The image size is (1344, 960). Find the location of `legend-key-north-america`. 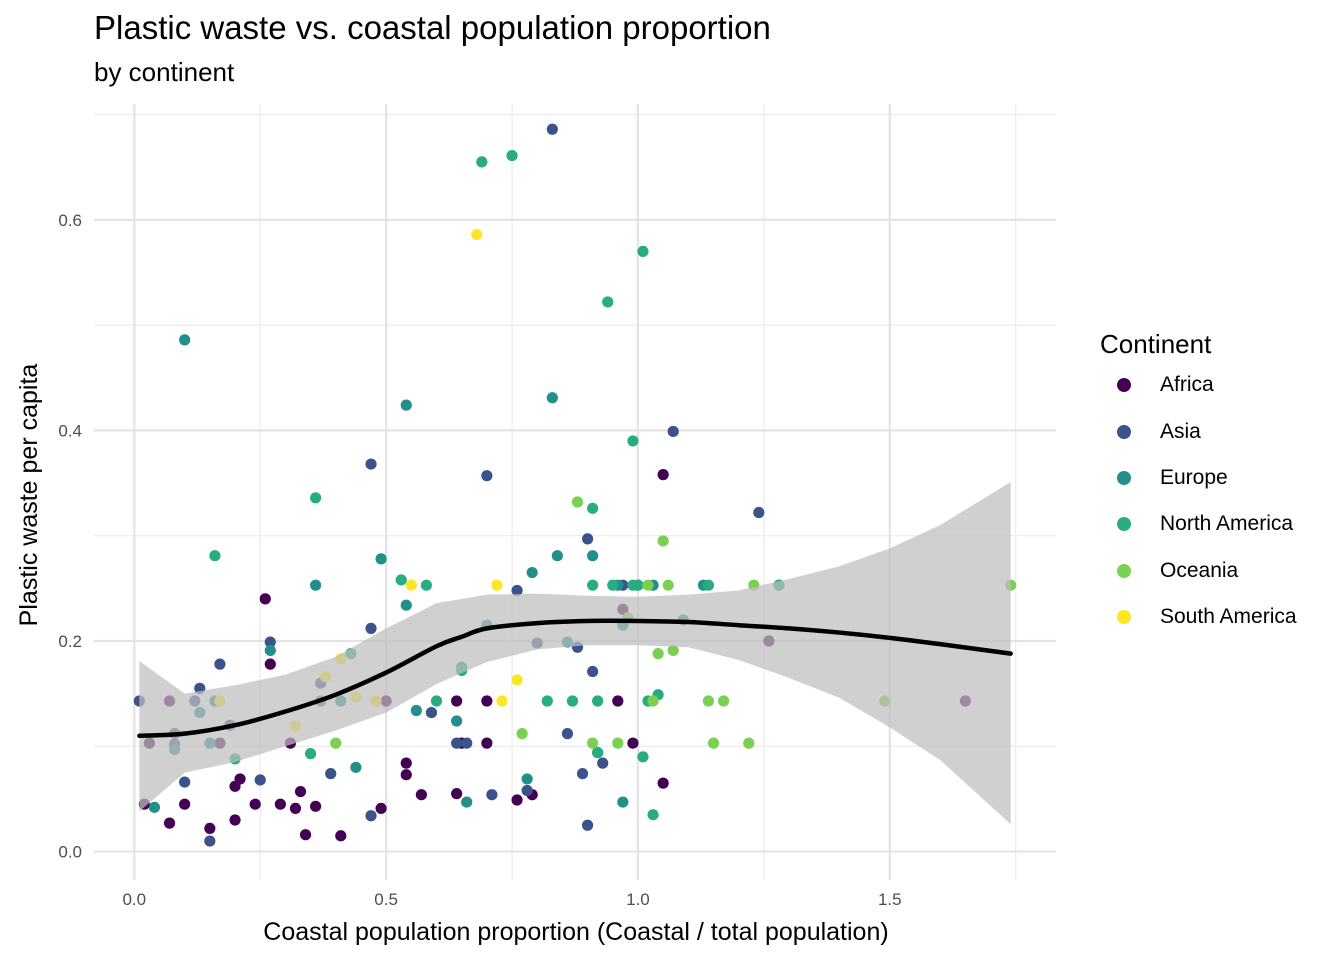

legend-key-north-america is located at coordinates (1124, 524).